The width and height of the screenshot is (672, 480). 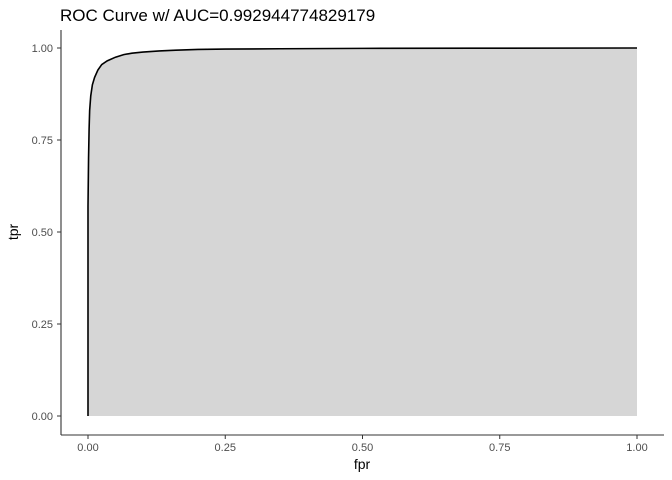 I want to click on x-ticks: 0.00 0.25 0.50 0.75 1.00, so click(x=362, y=444).